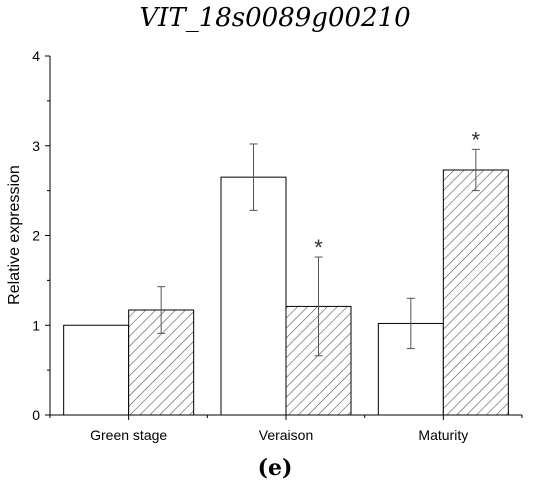 The width and height of the screenshot is (550, 490). Describe the element at coordinates (36, 236) in the screenshot. I see `y-tick-label-2: 2` at that location.